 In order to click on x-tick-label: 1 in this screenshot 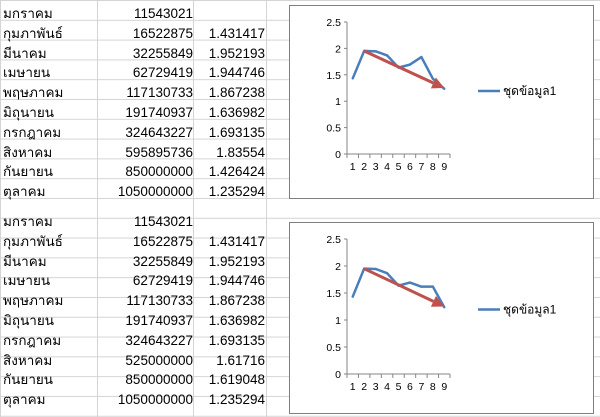, I will do `click(353, 387)`.